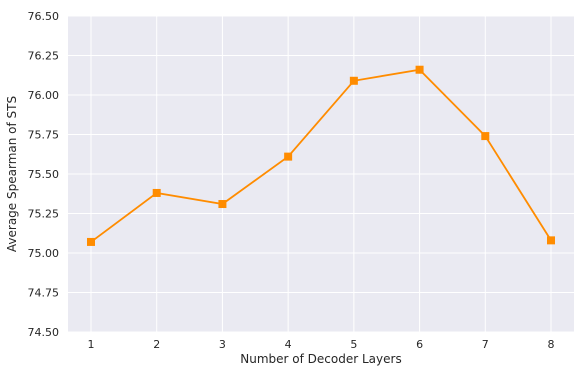 This screenshot has height=368, width=575. I want to click on y-tick-label: 76.00, so click(44, 95).